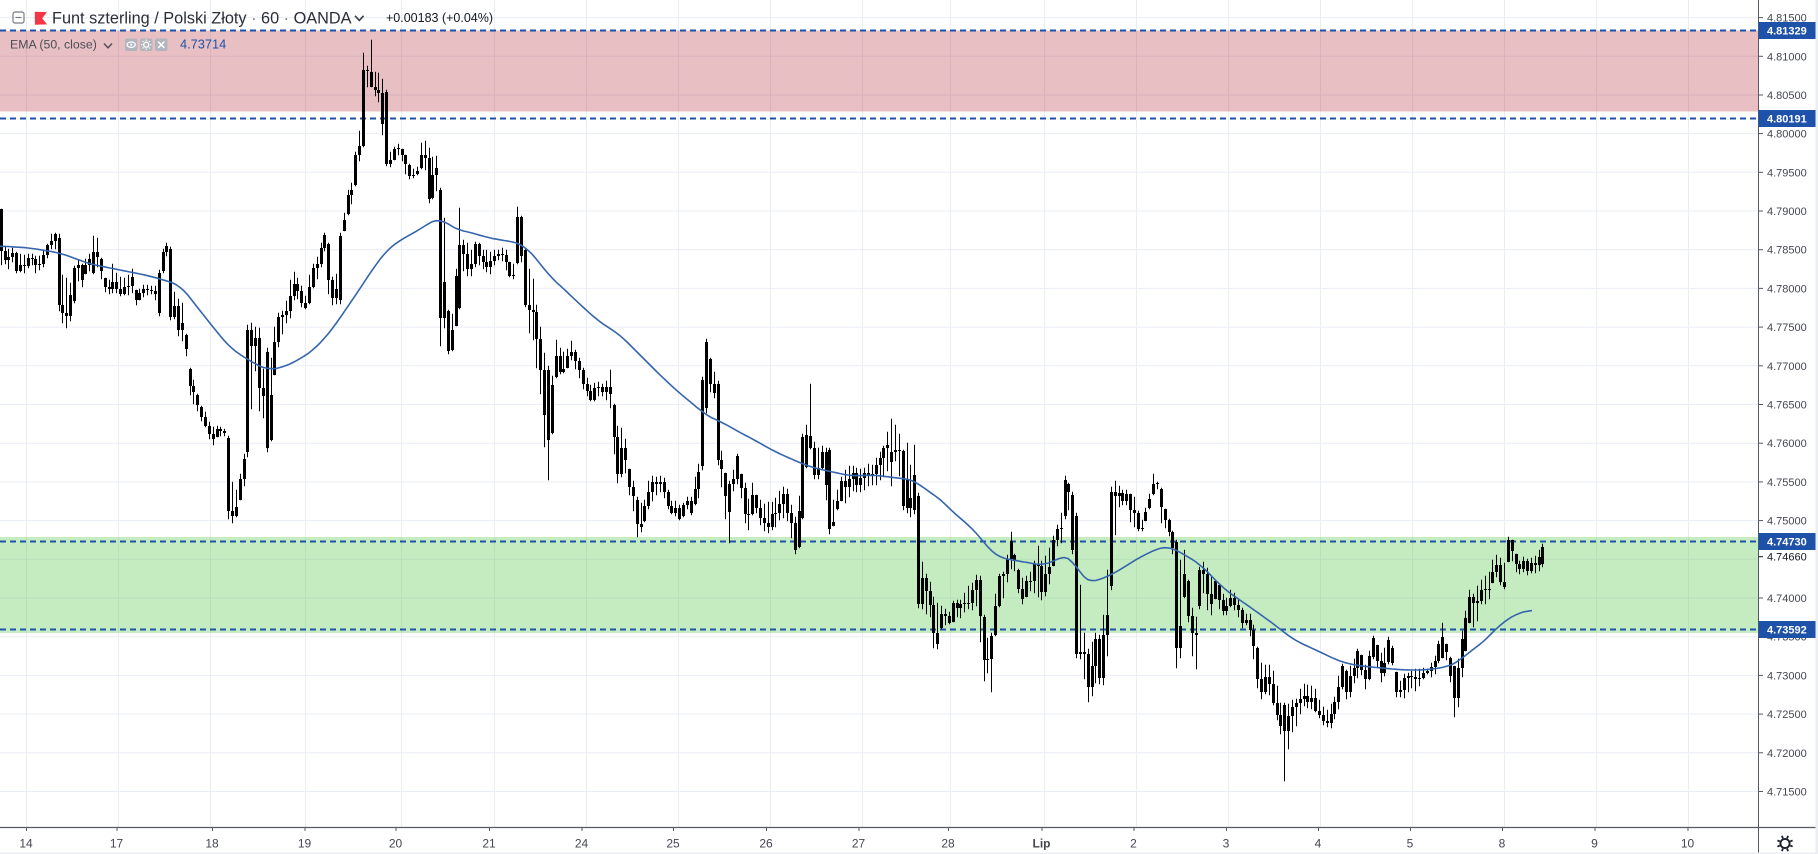 This screenshot has width=1818, height=854. What do you see at coordinates (1787, 173) in the screenshot?
I see `svg-text: 4.79500` at bounding box center [1787, 173].